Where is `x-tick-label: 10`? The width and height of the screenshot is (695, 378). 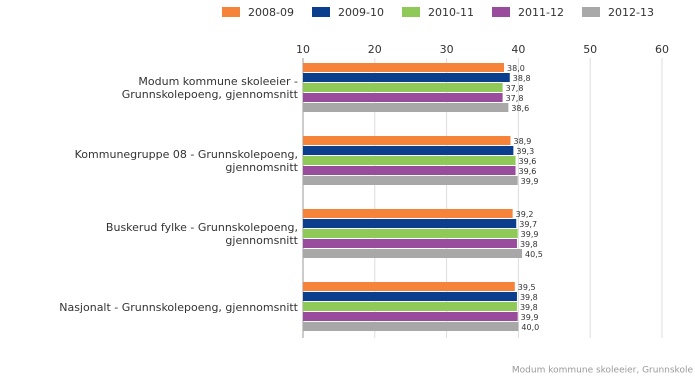 x-tick-label: 10 is located at coordinates (303, 49).